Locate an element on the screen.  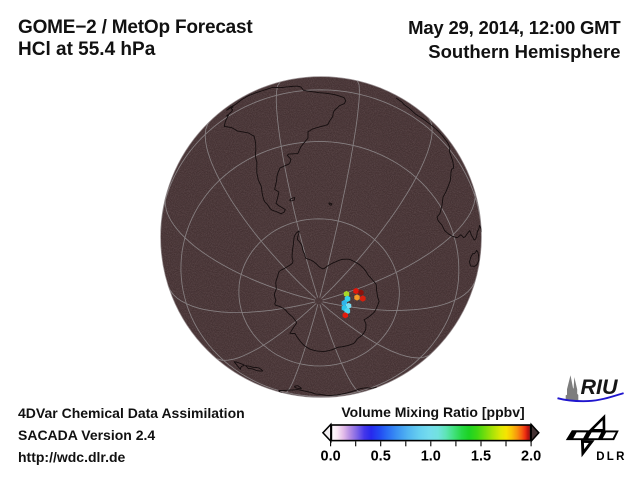
svg-text: 2.0 is located at coordinates (531, 457).